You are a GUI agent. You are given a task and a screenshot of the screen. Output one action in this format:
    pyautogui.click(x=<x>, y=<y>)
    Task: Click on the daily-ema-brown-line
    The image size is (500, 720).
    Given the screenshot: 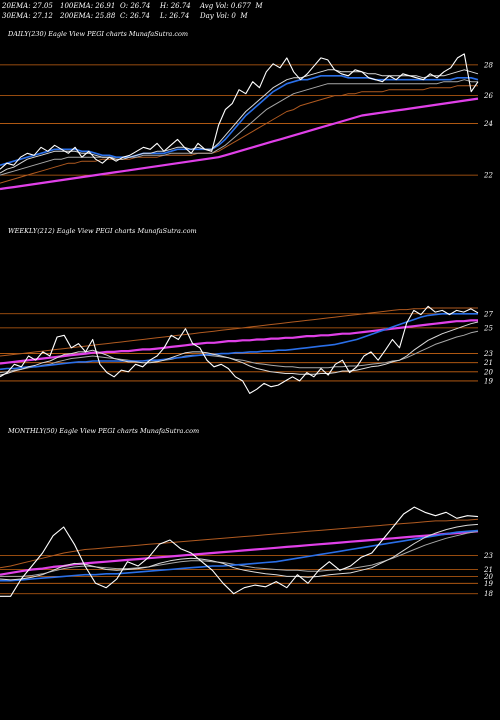 What is the action you would take?
    pyautogui.click(x=239, y=134)
    